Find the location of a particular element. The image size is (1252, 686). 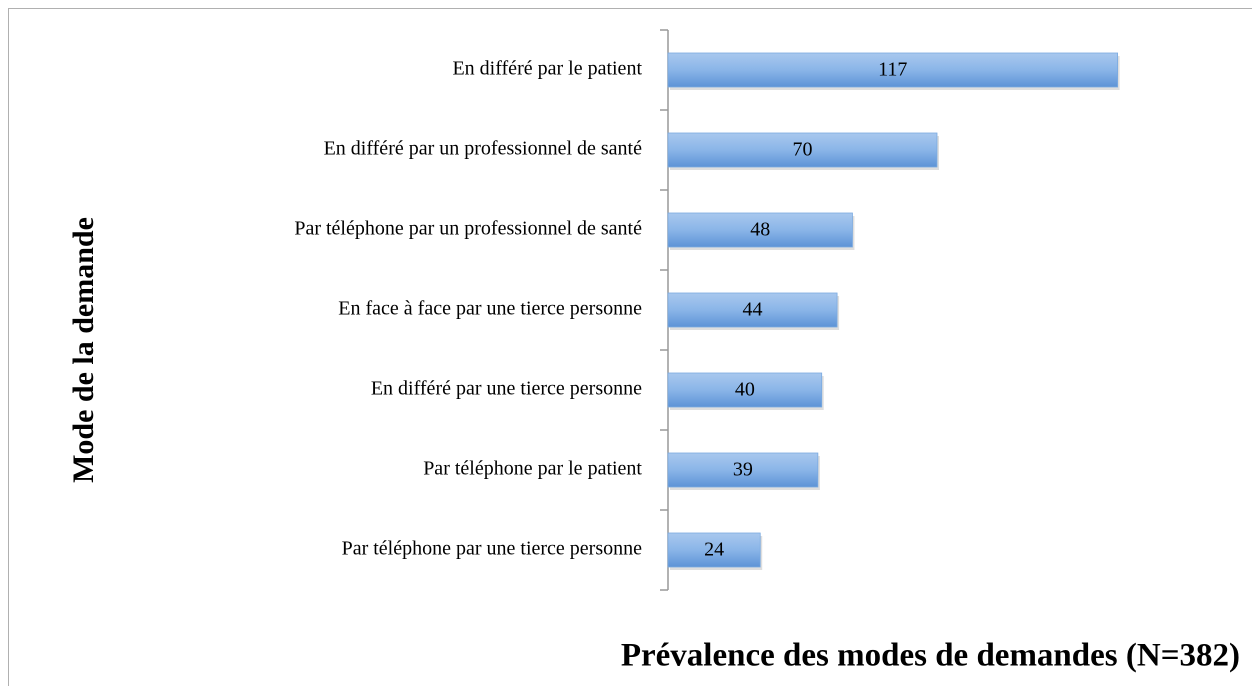

value-label: 40 is located at coordinates (745, 390).